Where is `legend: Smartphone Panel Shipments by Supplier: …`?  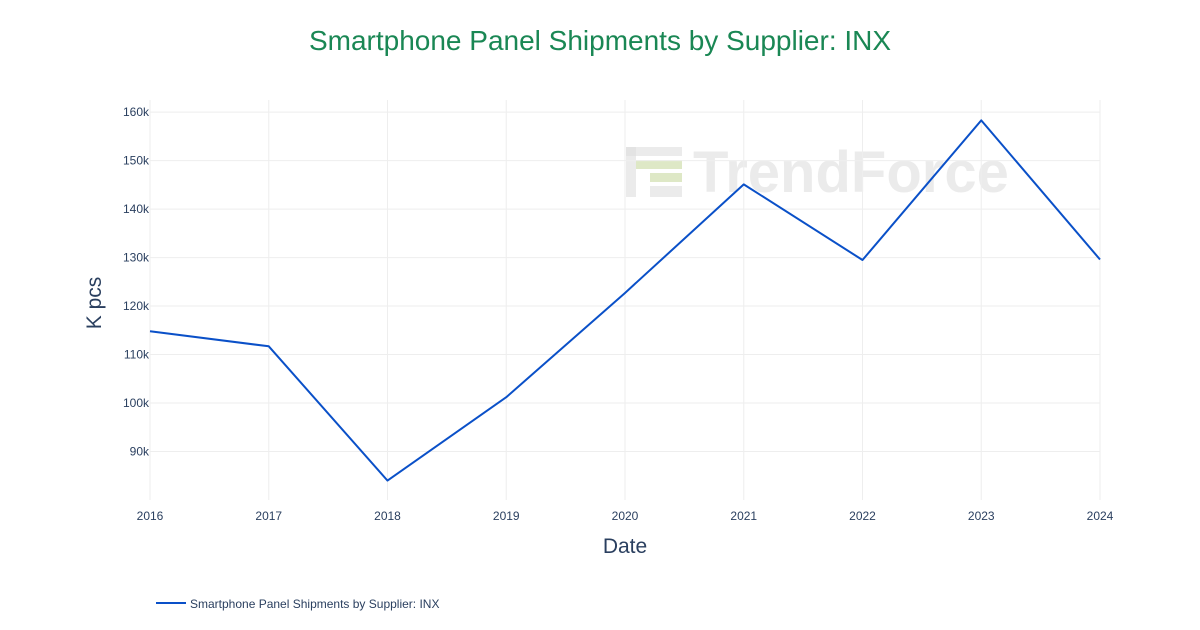
legend: Smartphone Panel Shipments by Supplier: … is located at coordinates (297, 604).